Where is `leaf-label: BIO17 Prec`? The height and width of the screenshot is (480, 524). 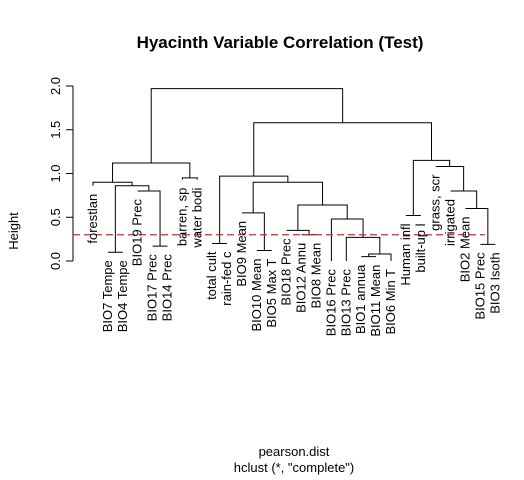
leaf-label: BIO17 Prec is located at coordinates (152, 288).